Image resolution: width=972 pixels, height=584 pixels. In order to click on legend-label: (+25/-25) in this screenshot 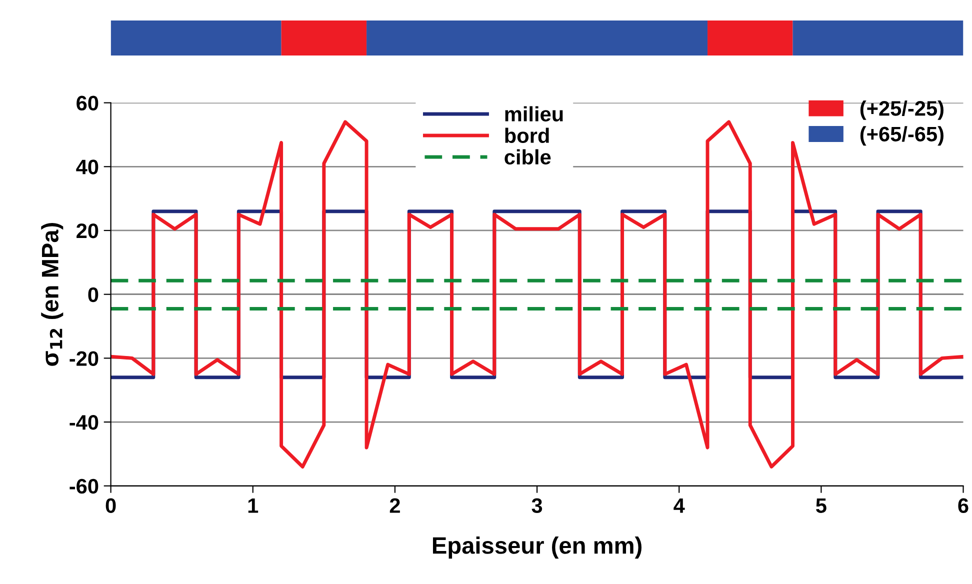, I will do `click(902, 110)`.